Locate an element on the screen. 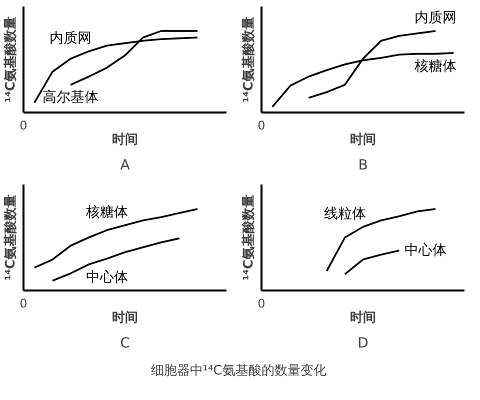 This screenshot has width=480, height=400. series-label: 线粒体 is located at coordinates (345, 214).